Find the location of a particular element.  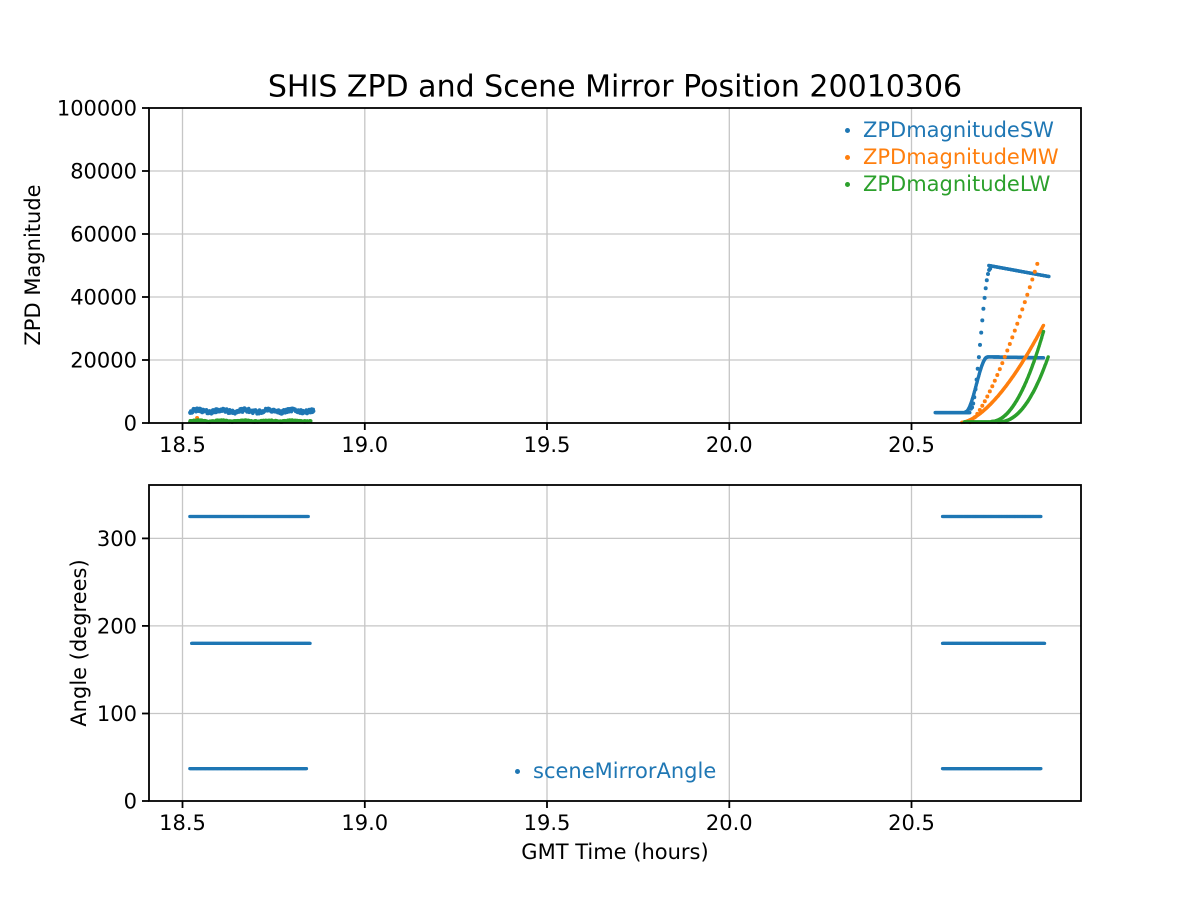

legend-item: ZPDmagnitudeSW is located at coordinates (952, 130).